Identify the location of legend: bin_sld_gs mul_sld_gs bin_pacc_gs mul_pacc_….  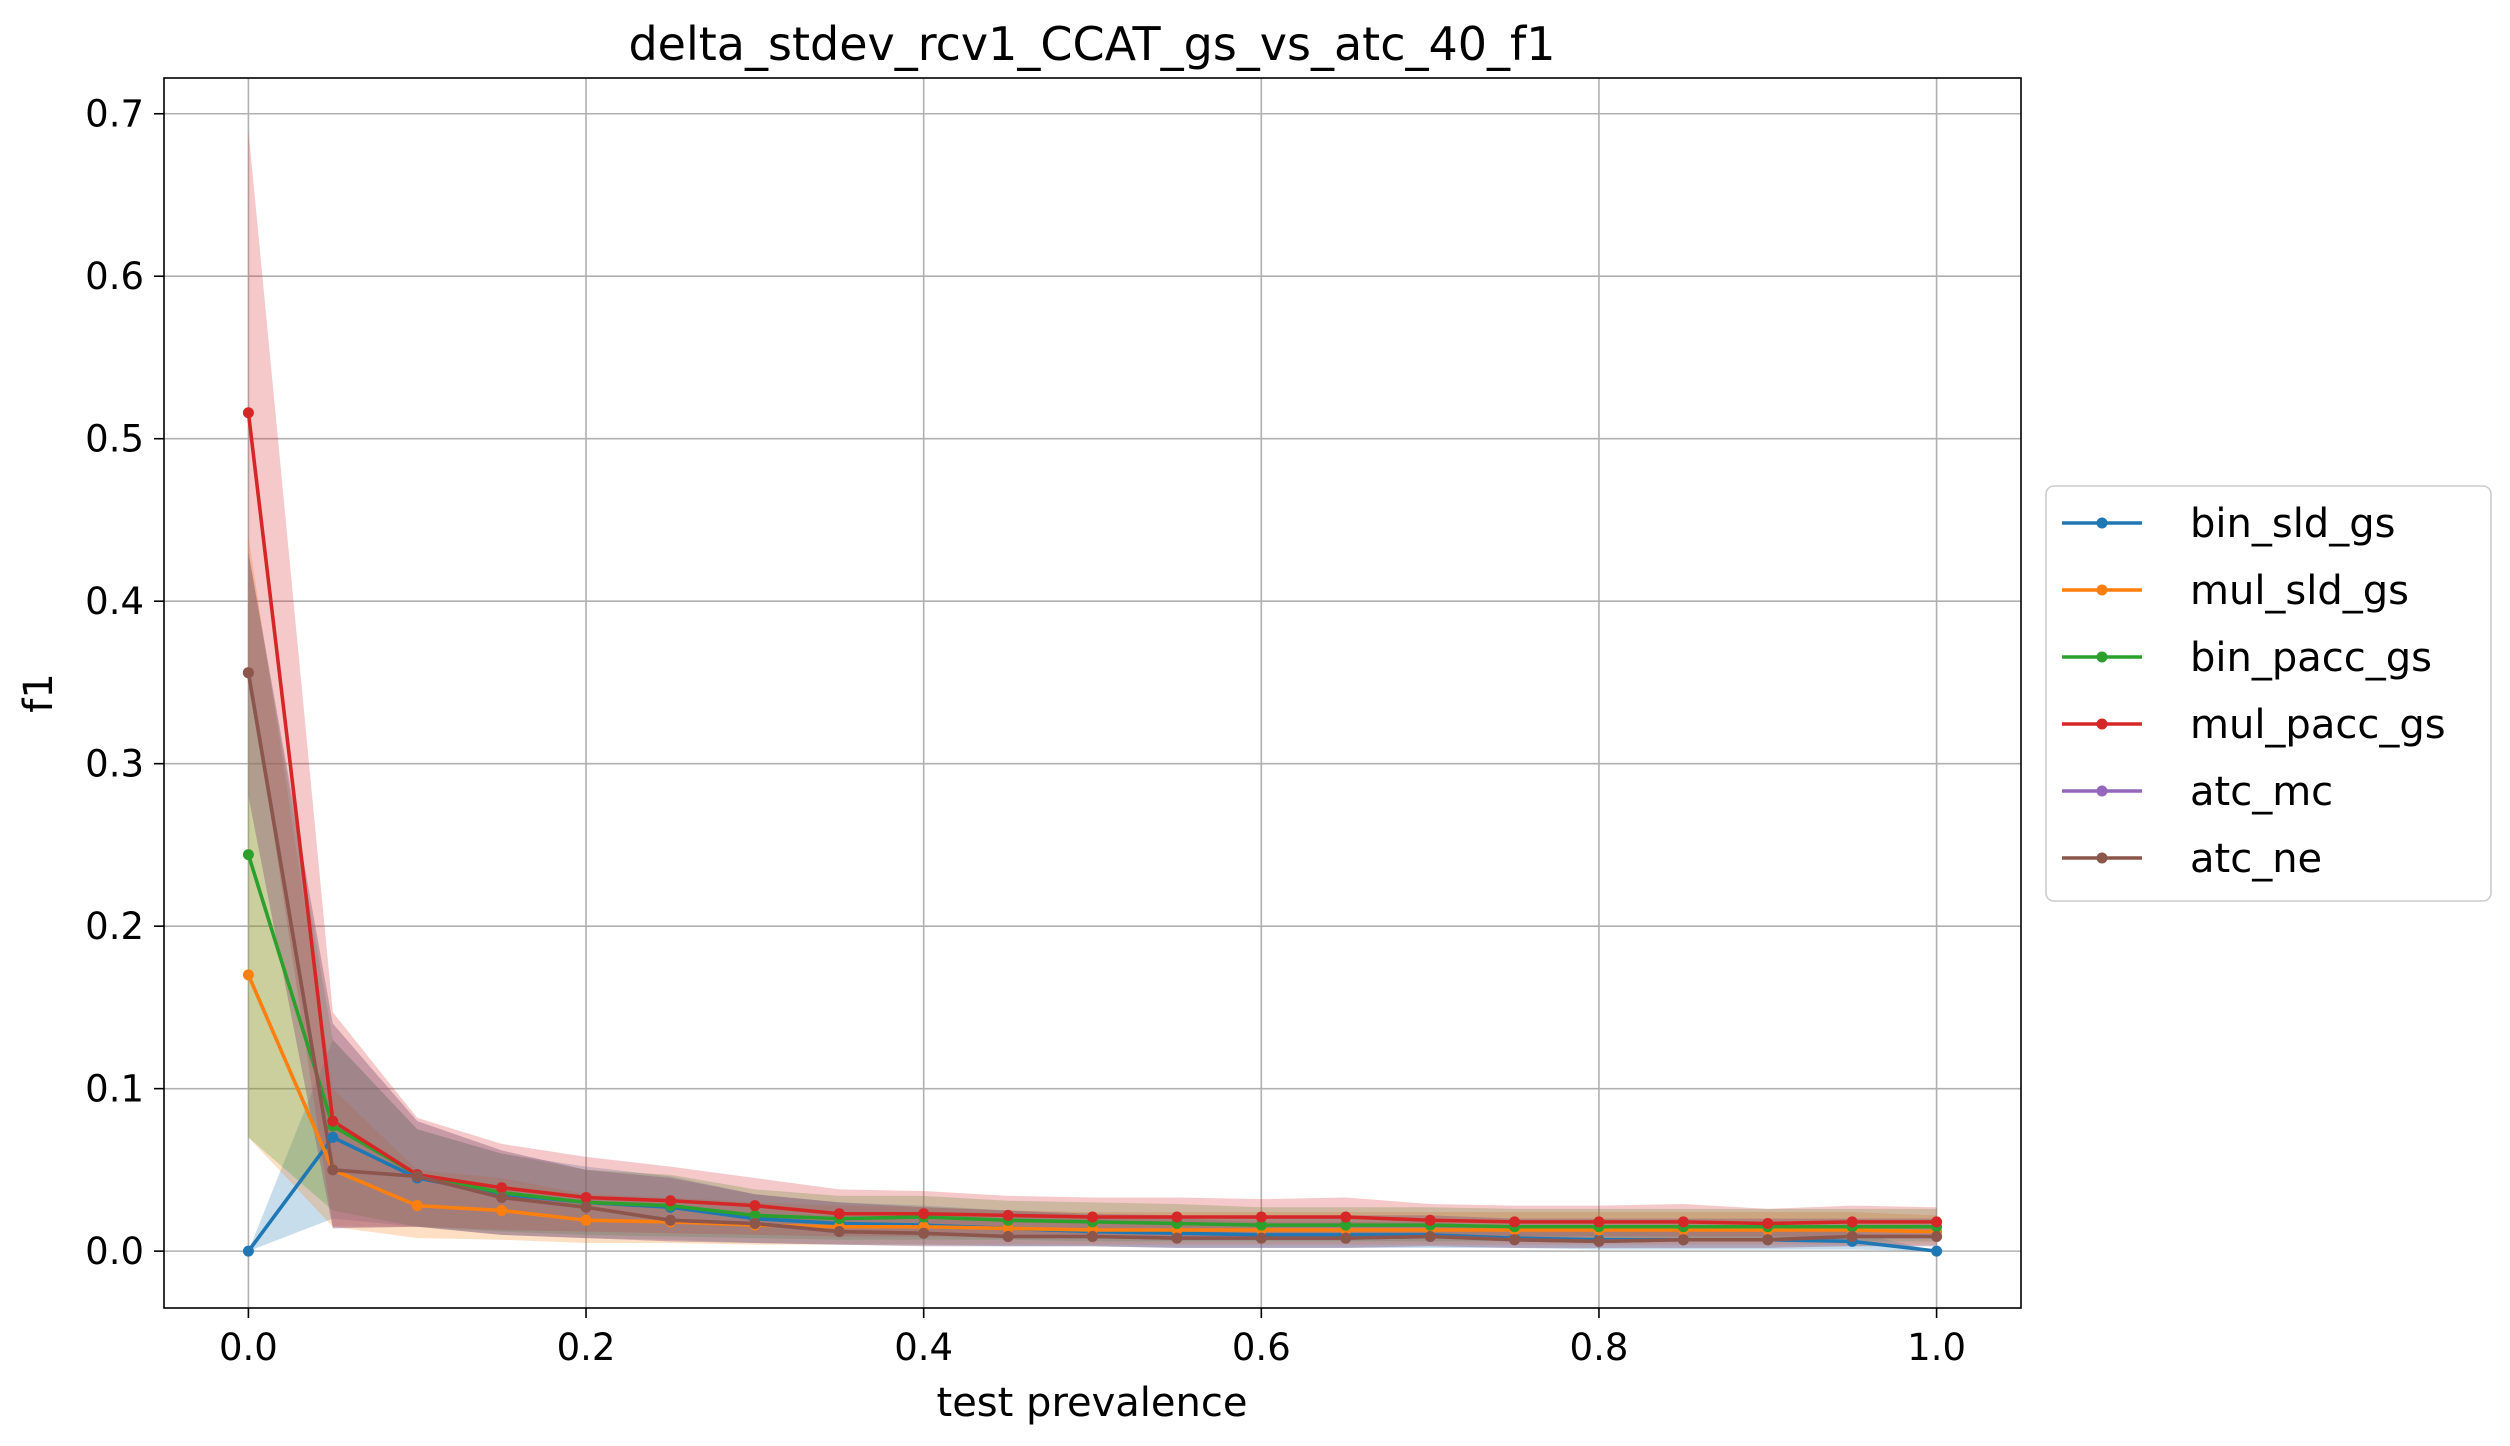
(2268, 693).